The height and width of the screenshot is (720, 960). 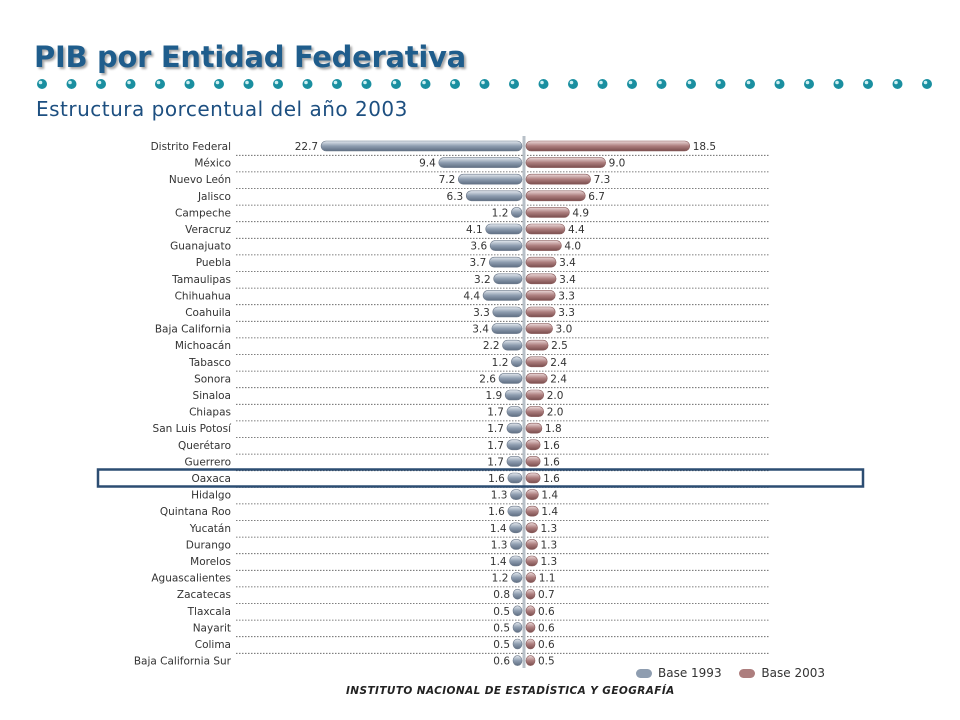 I want to click on category-label: Distrito Federal, so click(x=191, y=147).